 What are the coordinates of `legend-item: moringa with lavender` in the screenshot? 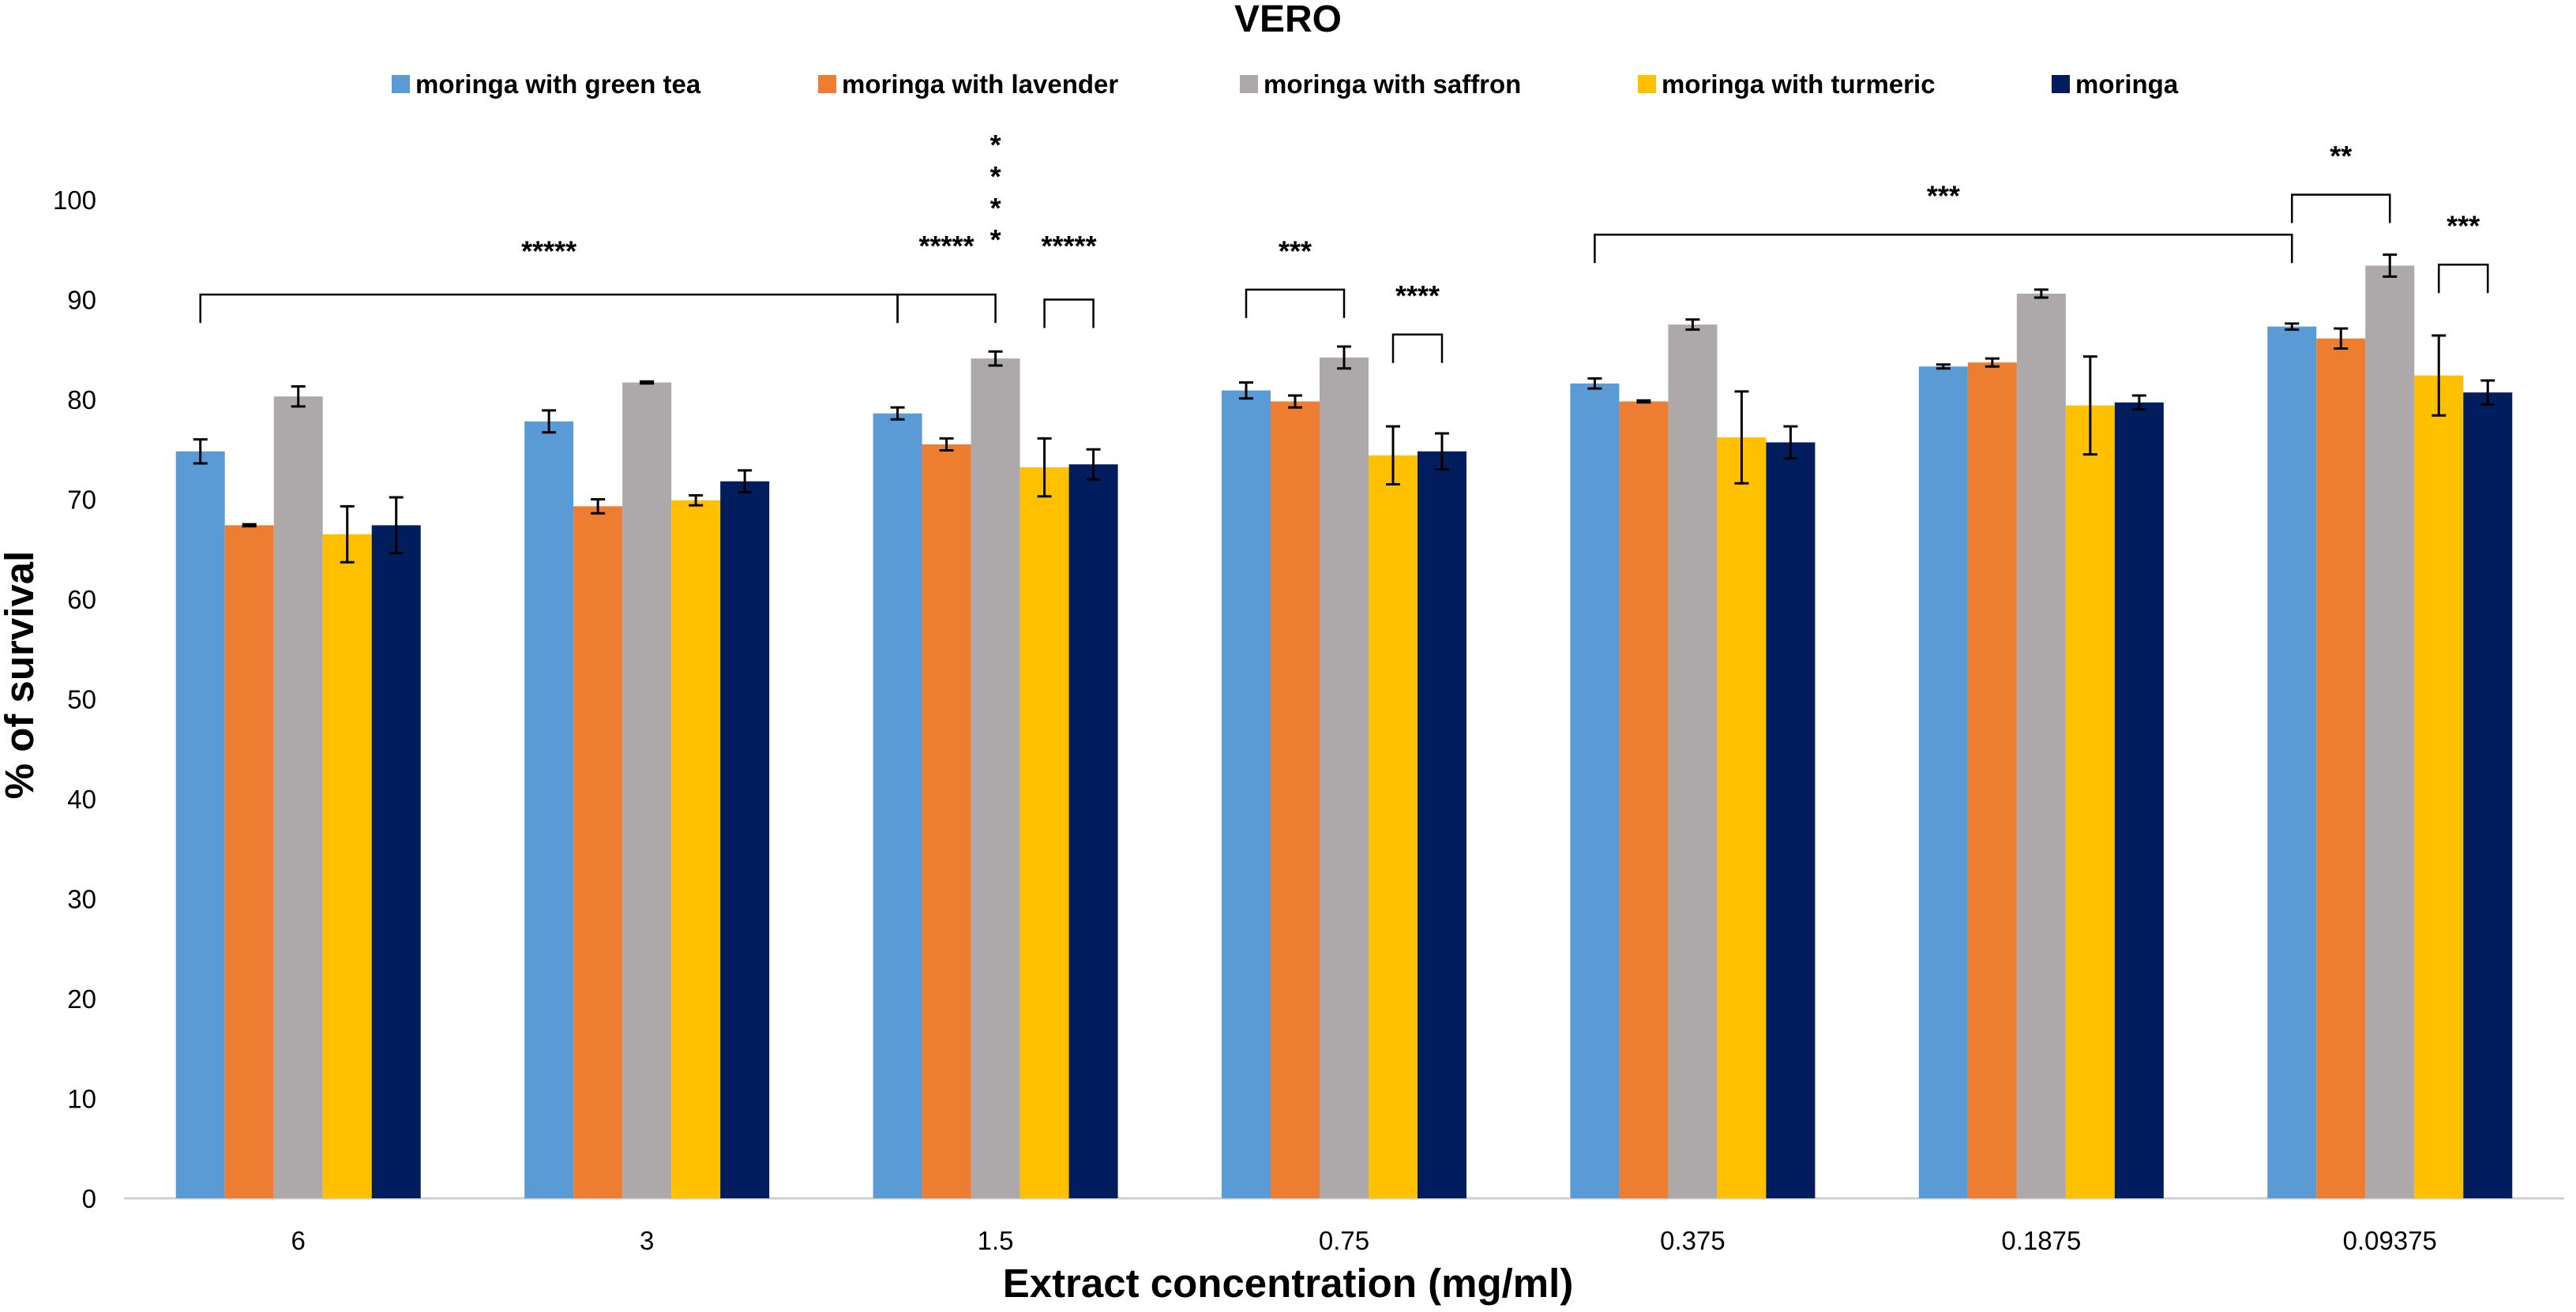 It's located at (968, 84).